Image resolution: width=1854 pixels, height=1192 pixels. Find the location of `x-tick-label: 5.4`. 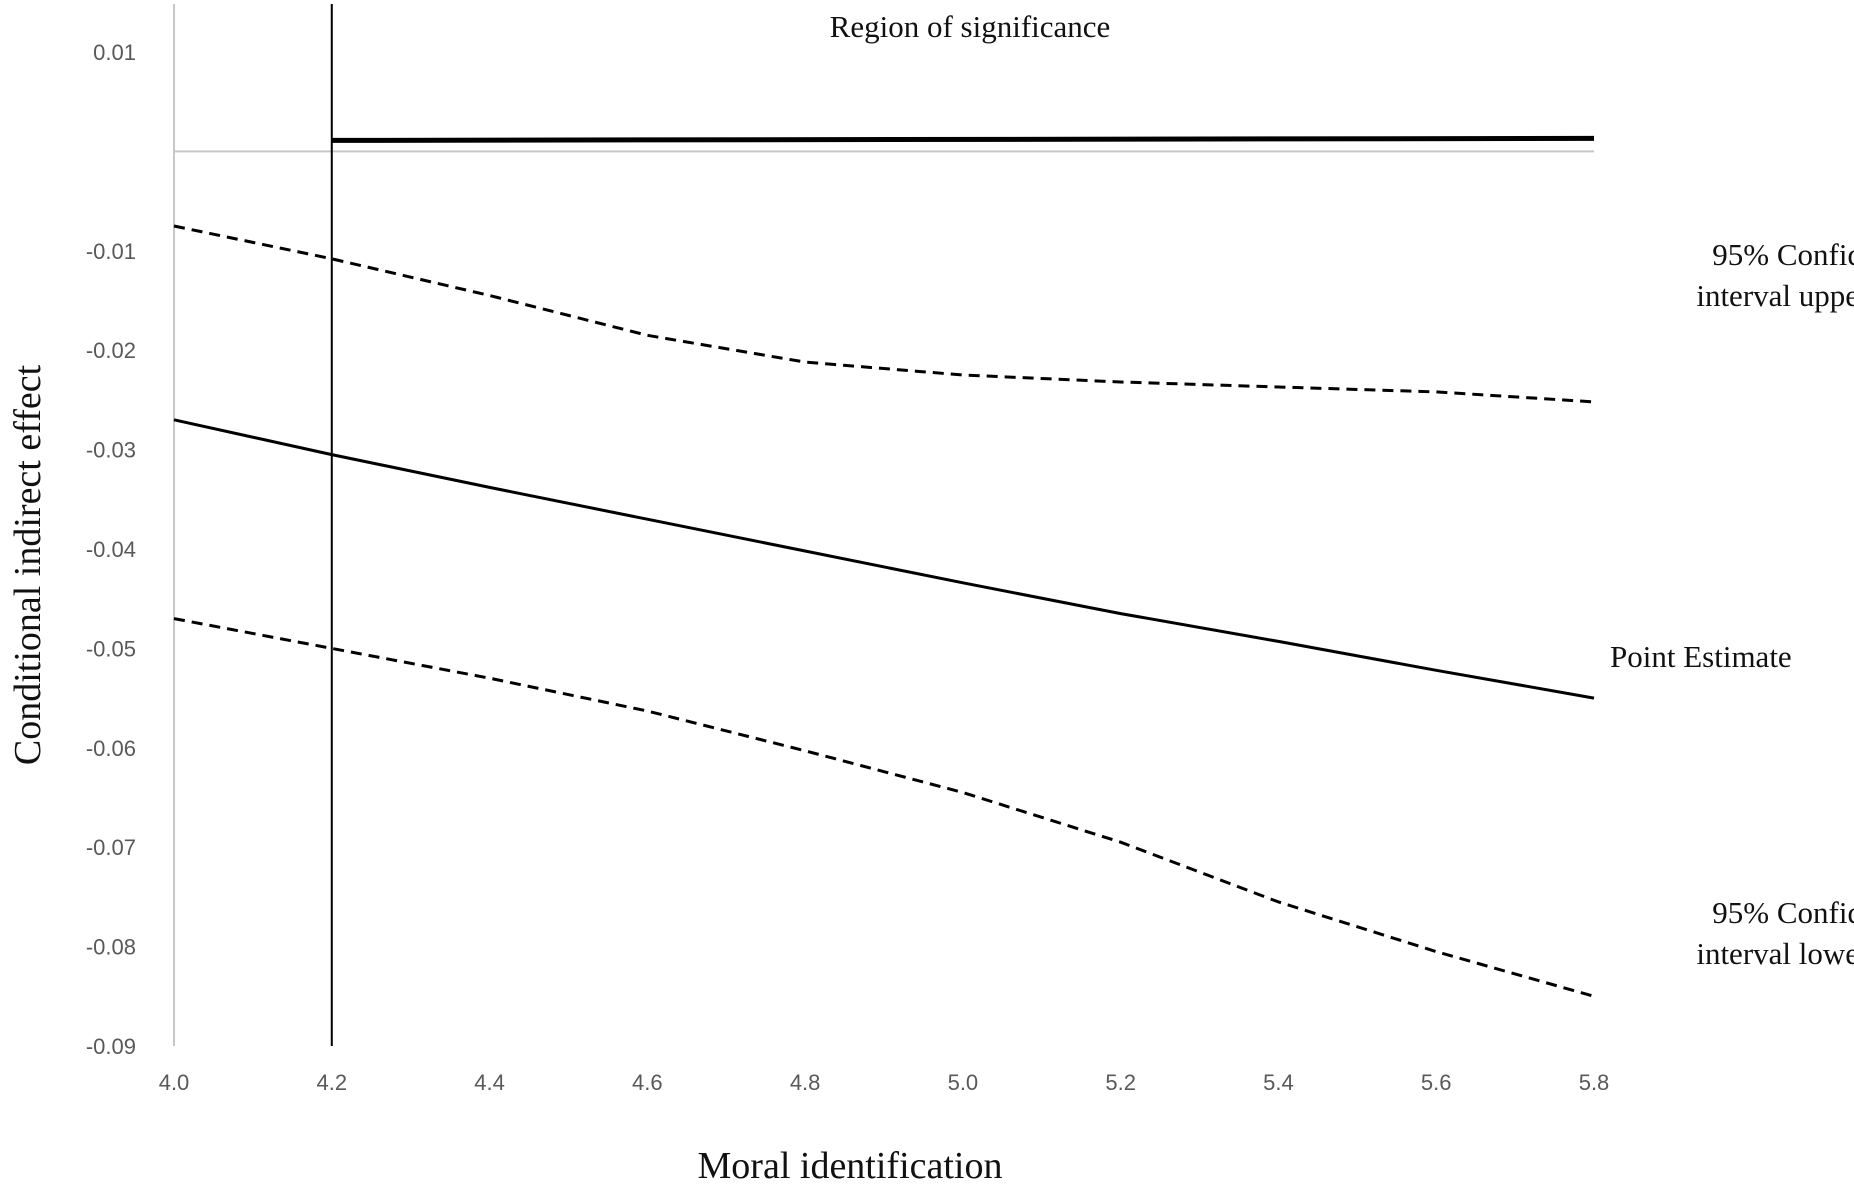

x-tick-label: 5.4 is located at coordinates (1278, 1082).